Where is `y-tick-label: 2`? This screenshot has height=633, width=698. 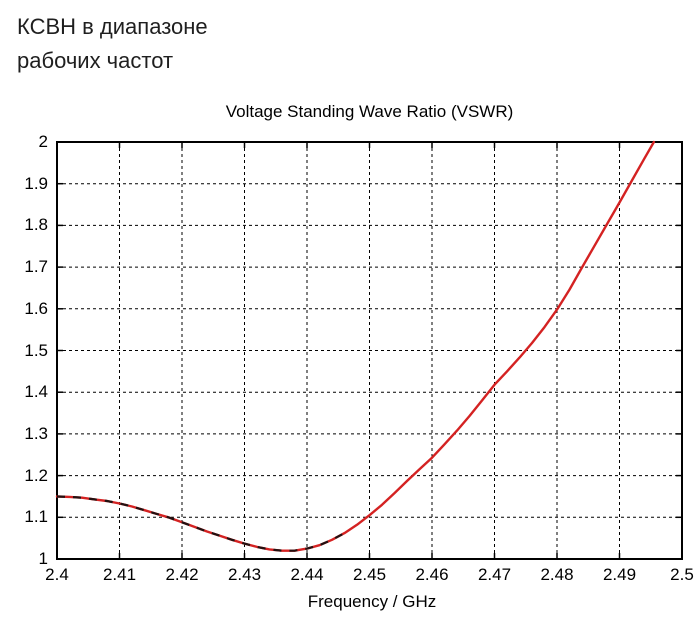 y-tick-label: 2 is located at coordinates (43, 141).